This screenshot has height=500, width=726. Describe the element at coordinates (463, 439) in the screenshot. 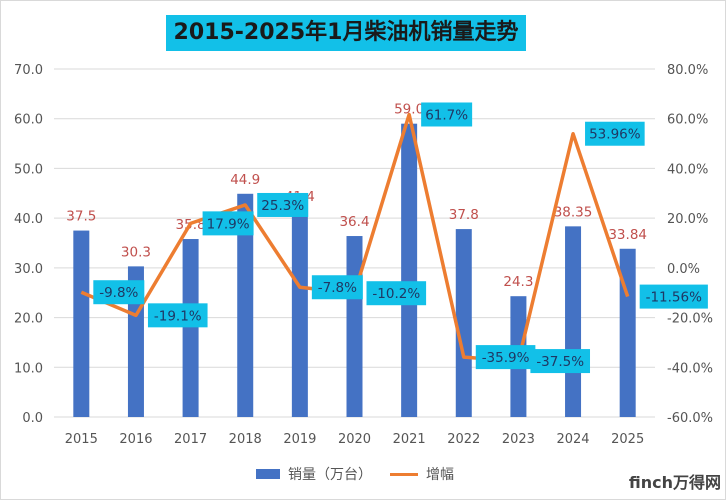

I see `x-tick: 2022` at that location.